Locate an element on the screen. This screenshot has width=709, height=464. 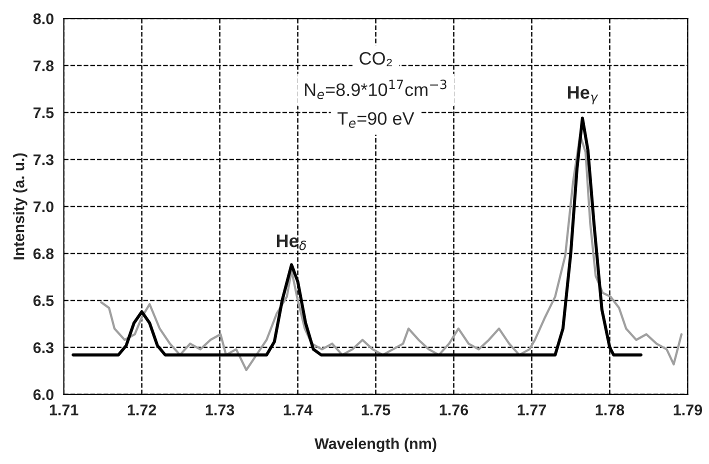
annotation: N$_{e}$=8.9*10$^{17}$cm$^{−3}$ is located at coordinates (375, 90).